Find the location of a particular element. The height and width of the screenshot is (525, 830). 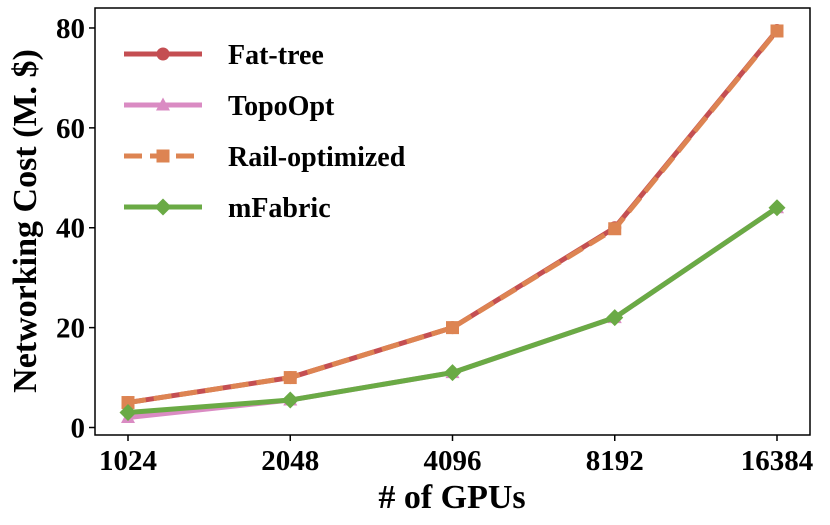

legend-entry-rail-optimized: Rail-optimized is located at coordinates (265, 157).